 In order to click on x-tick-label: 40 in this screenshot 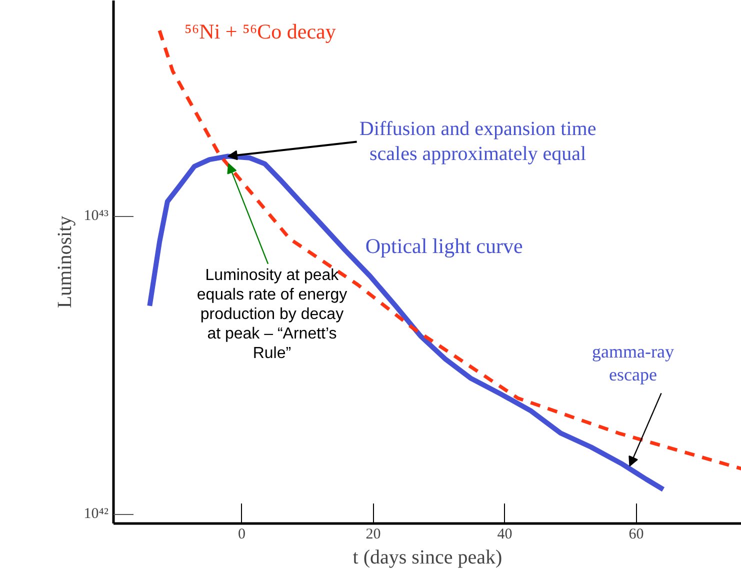, I will do `click(504, 534)`.